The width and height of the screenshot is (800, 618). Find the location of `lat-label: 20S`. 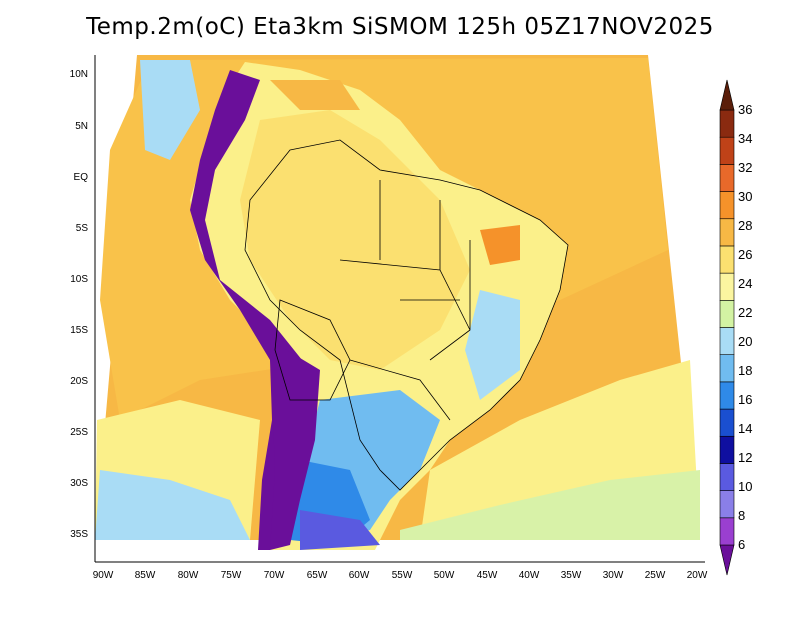

lat-label: 20S is located at coordinates (79, 381).